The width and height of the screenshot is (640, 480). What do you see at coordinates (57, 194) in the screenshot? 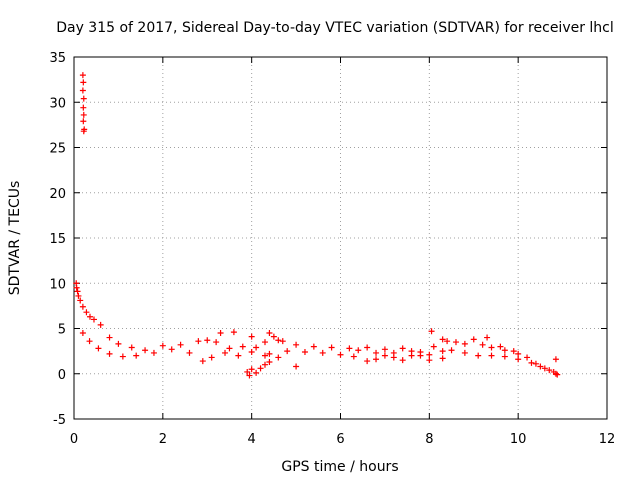
I see `y-tick-label: 20` at bounding box center [57, 194].